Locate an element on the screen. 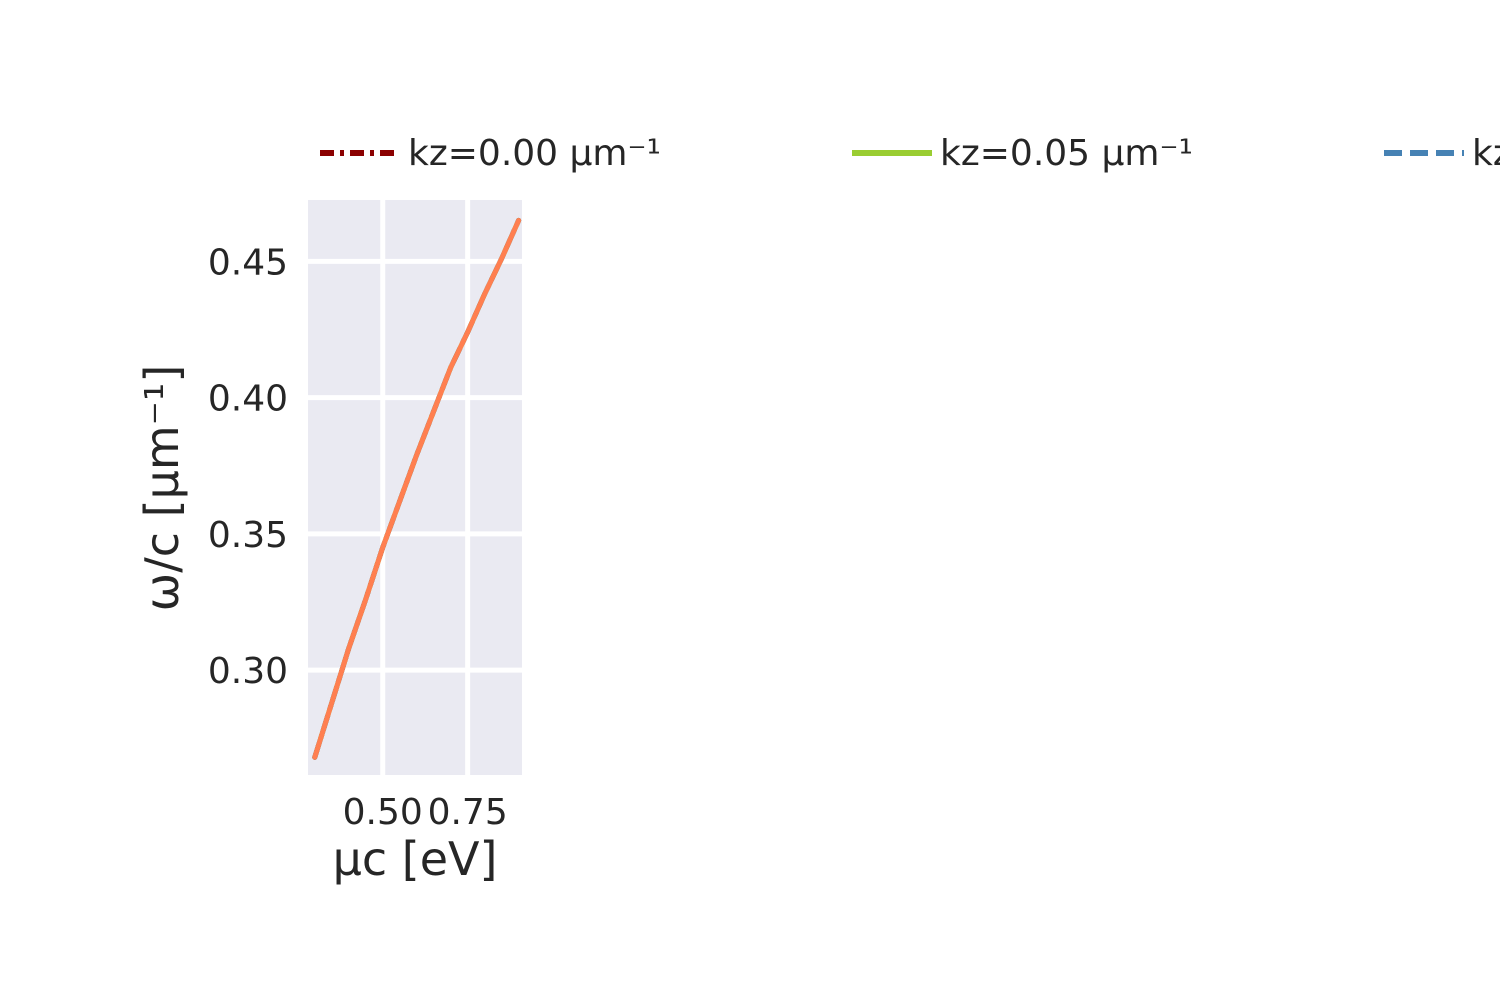 Image resolution: width=1500 pixels, height=1000 pixels. series-lines is located at coordinates (417, 488).